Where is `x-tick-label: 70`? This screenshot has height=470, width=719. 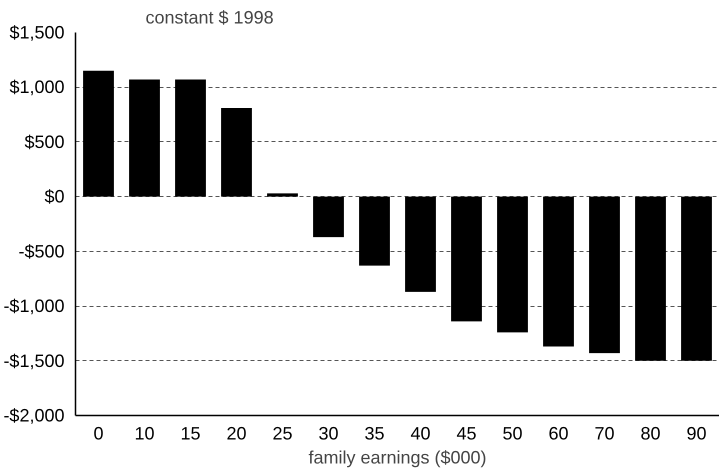
x-tick-label: 70 is located at coordinates (604, 434).